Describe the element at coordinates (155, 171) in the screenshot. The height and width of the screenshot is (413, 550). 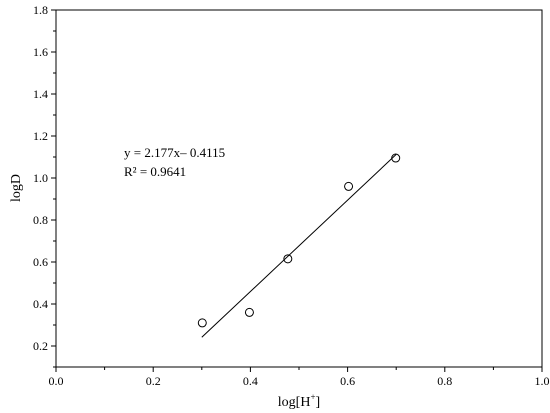
I see `r-squared-label: R² = 0.9641` at that location.